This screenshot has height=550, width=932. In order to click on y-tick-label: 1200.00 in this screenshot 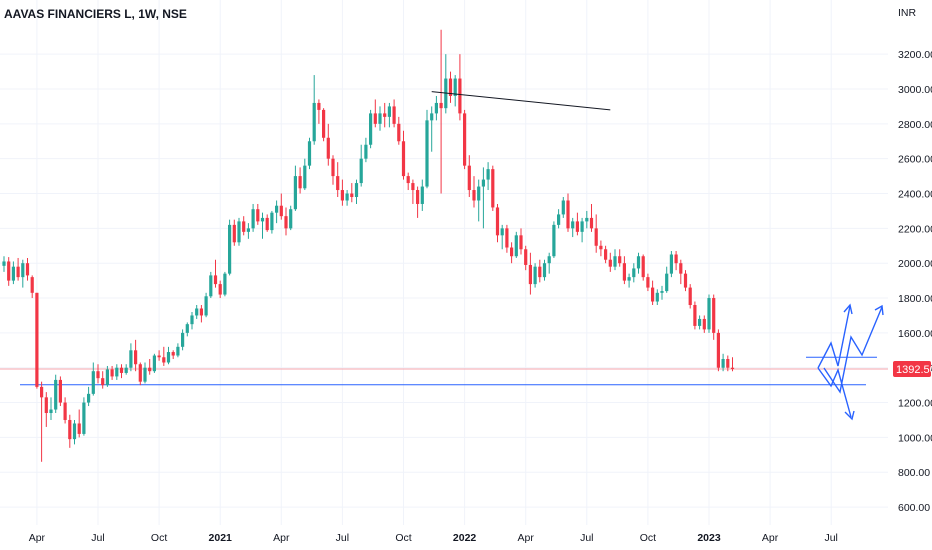, I will do `click(915, 404)`.